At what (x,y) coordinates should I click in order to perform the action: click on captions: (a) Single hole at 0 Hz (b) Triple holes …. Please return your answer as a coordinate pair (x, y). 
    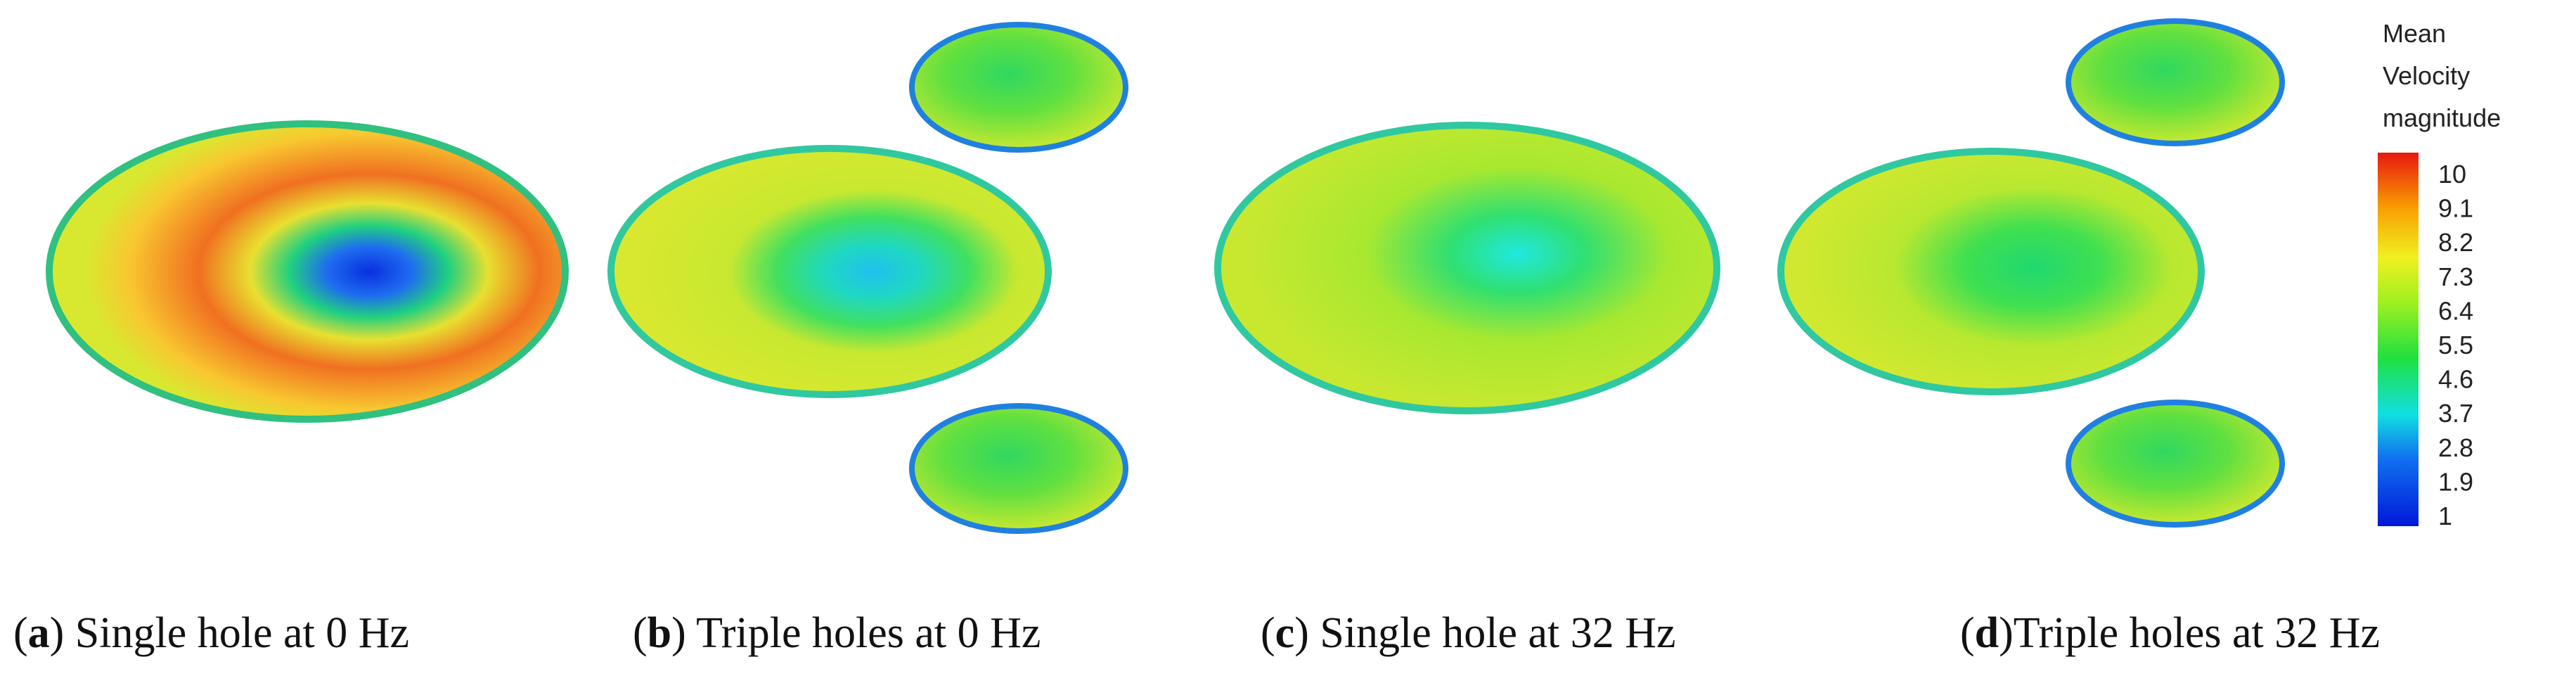
    Looking at the image, I should click on (1196, 633).